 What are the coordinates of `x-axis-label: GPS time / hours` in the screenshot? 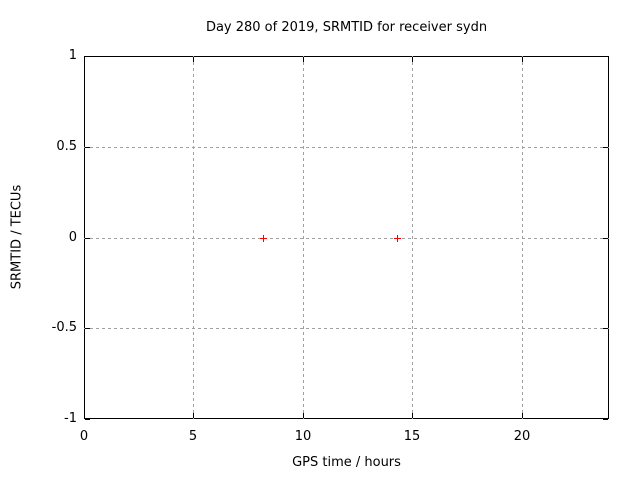 It's located at (346, 462).